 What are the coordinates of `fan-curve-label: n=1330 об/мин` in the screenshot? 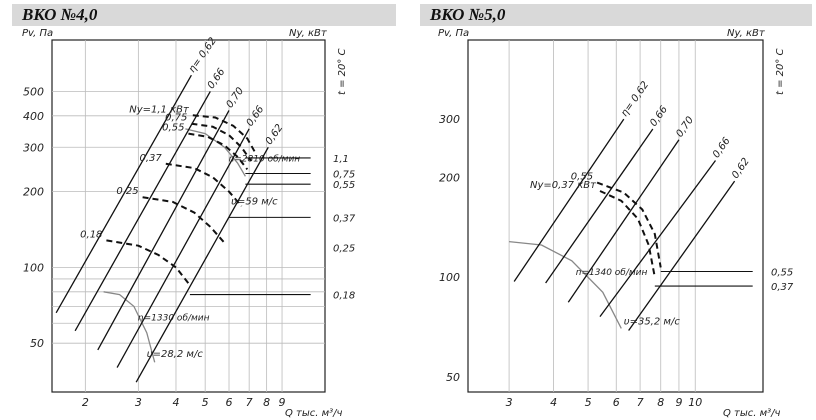 It's located at (174, 318).